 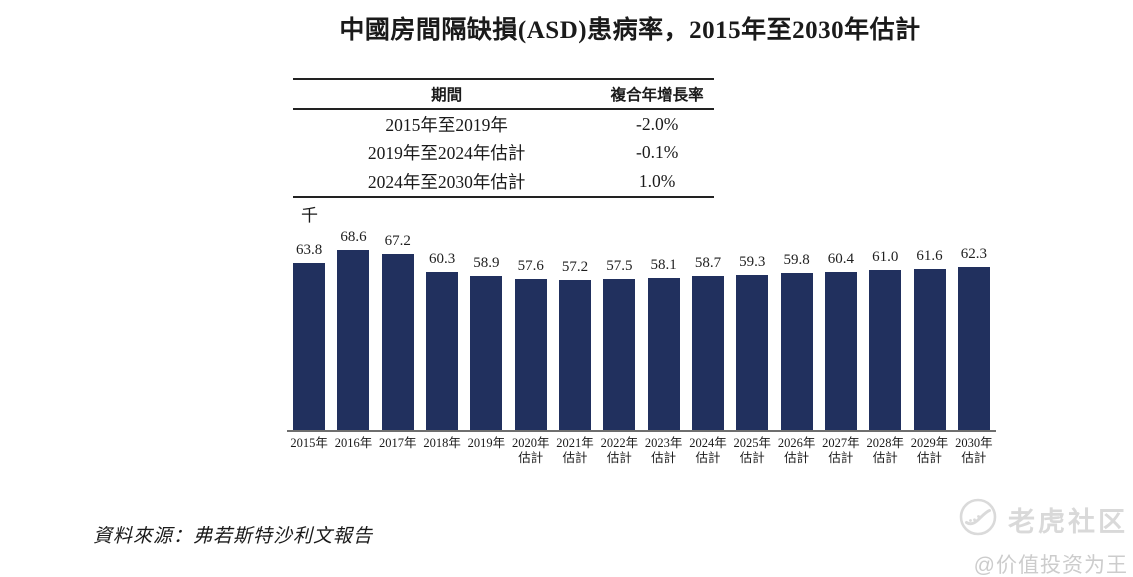 I want to click on x-axis-label: 2026年 估計, so click(x=796, y=450).